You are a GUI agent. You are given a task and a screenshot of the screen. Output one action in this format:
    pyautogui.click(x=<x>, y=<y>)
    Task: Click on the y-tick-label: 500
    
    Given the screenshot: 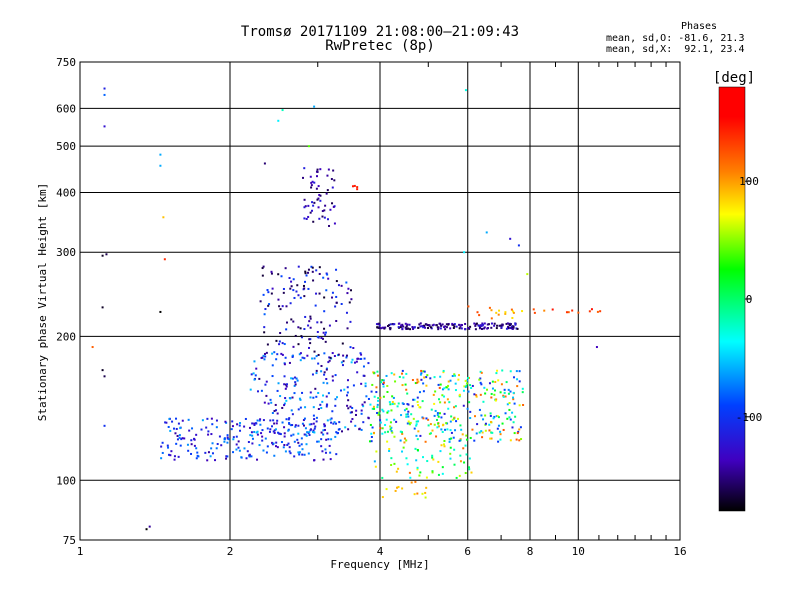 What is the action you would take?
    pyautogui.click(x=66, y=146)
    